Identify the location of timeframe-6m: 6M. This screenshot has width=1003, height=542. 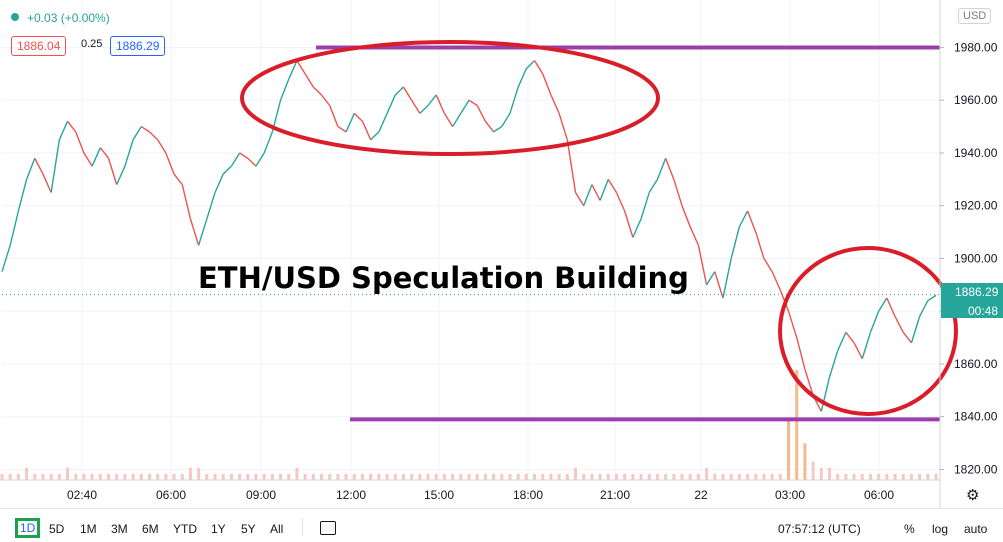
(150, 529).